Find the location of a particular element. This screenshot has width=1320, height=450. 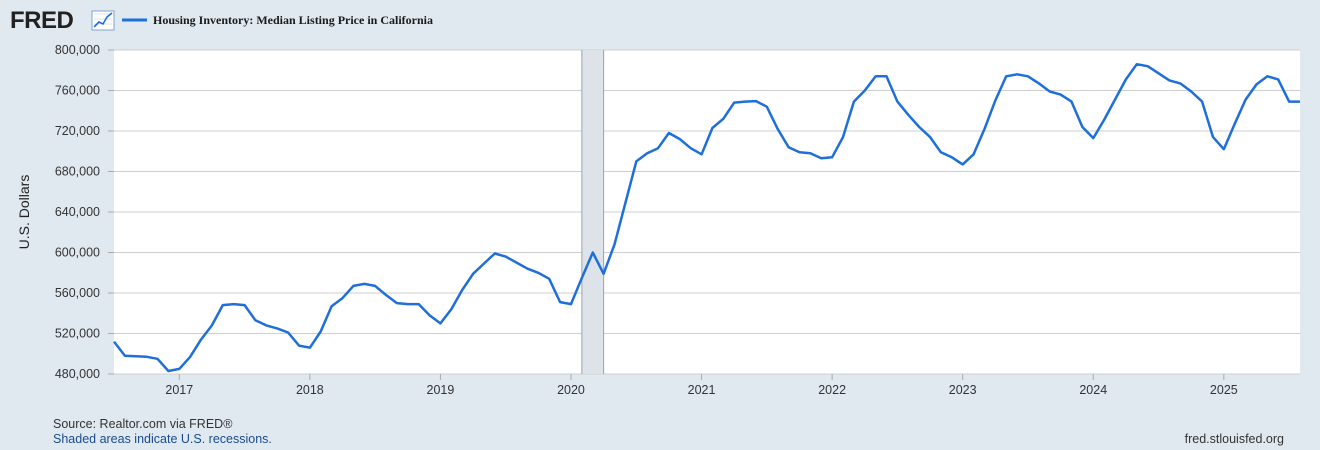

x-axis-ticks: 2017 2018 2019 2020 2021 2022 2023 2024 2025 is located at coordinates (701, 385).